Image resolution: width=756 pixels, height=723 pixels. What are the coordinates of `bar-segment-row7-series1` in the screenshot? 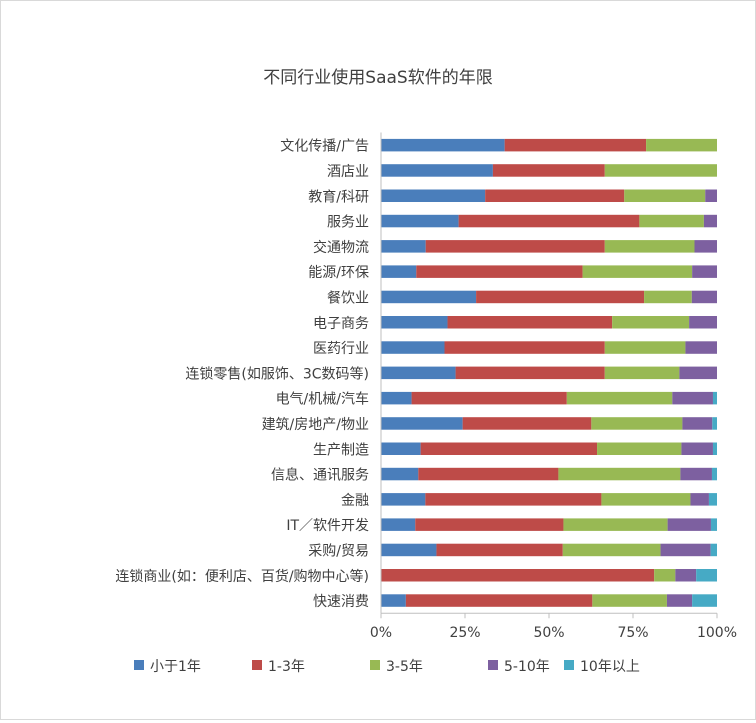 It's located at (530, 322).